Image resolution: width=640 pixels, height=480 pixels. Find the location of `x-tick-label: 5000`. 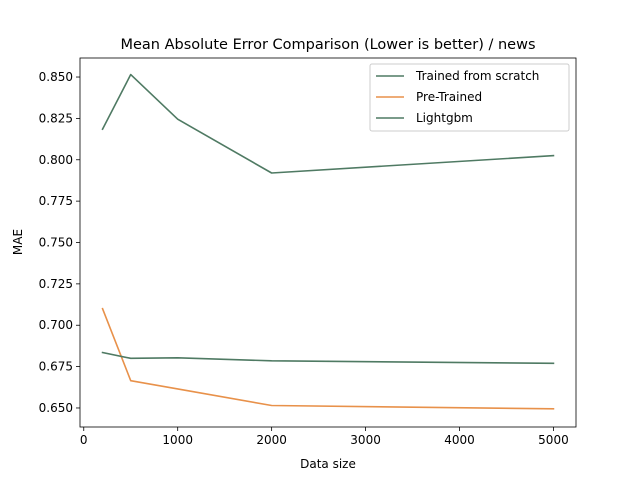

x-tick-label: 5000 is located at coordinates (553, 440).